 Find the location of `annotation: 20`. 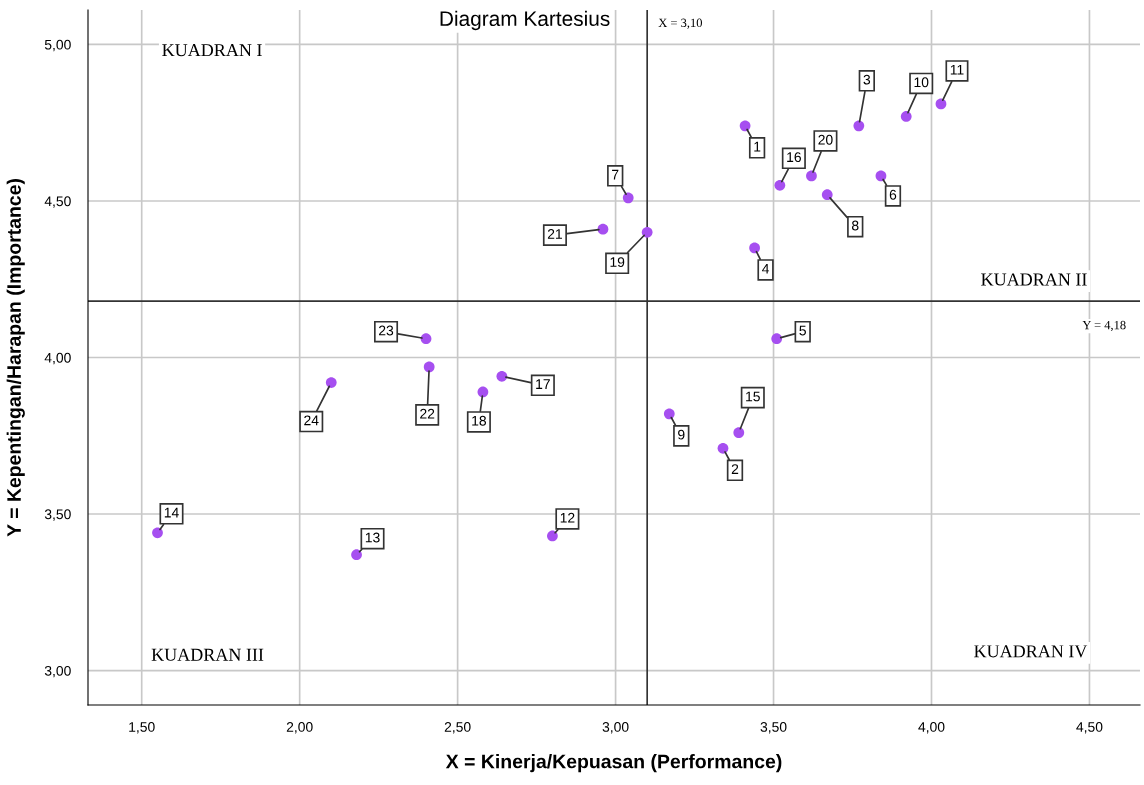

annotation: 20 is located at coordinates (825, 139).